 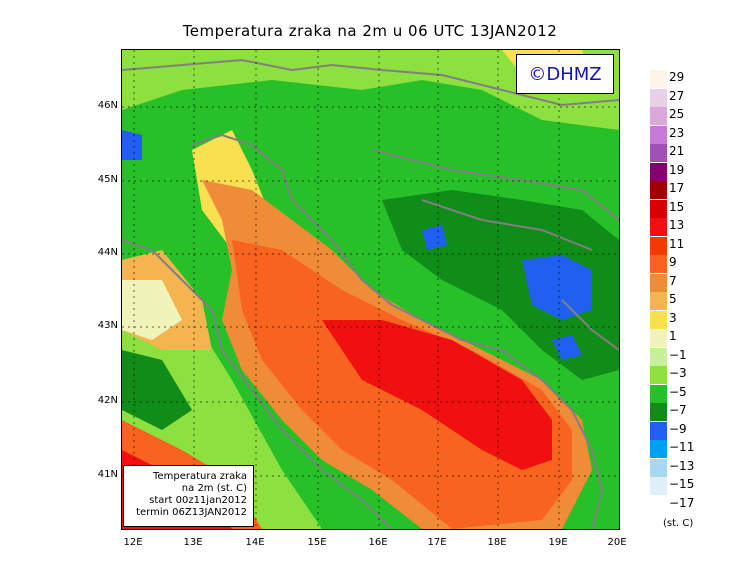 I want to click on lon-tick-label: 20E, so click(x=617, y=542).